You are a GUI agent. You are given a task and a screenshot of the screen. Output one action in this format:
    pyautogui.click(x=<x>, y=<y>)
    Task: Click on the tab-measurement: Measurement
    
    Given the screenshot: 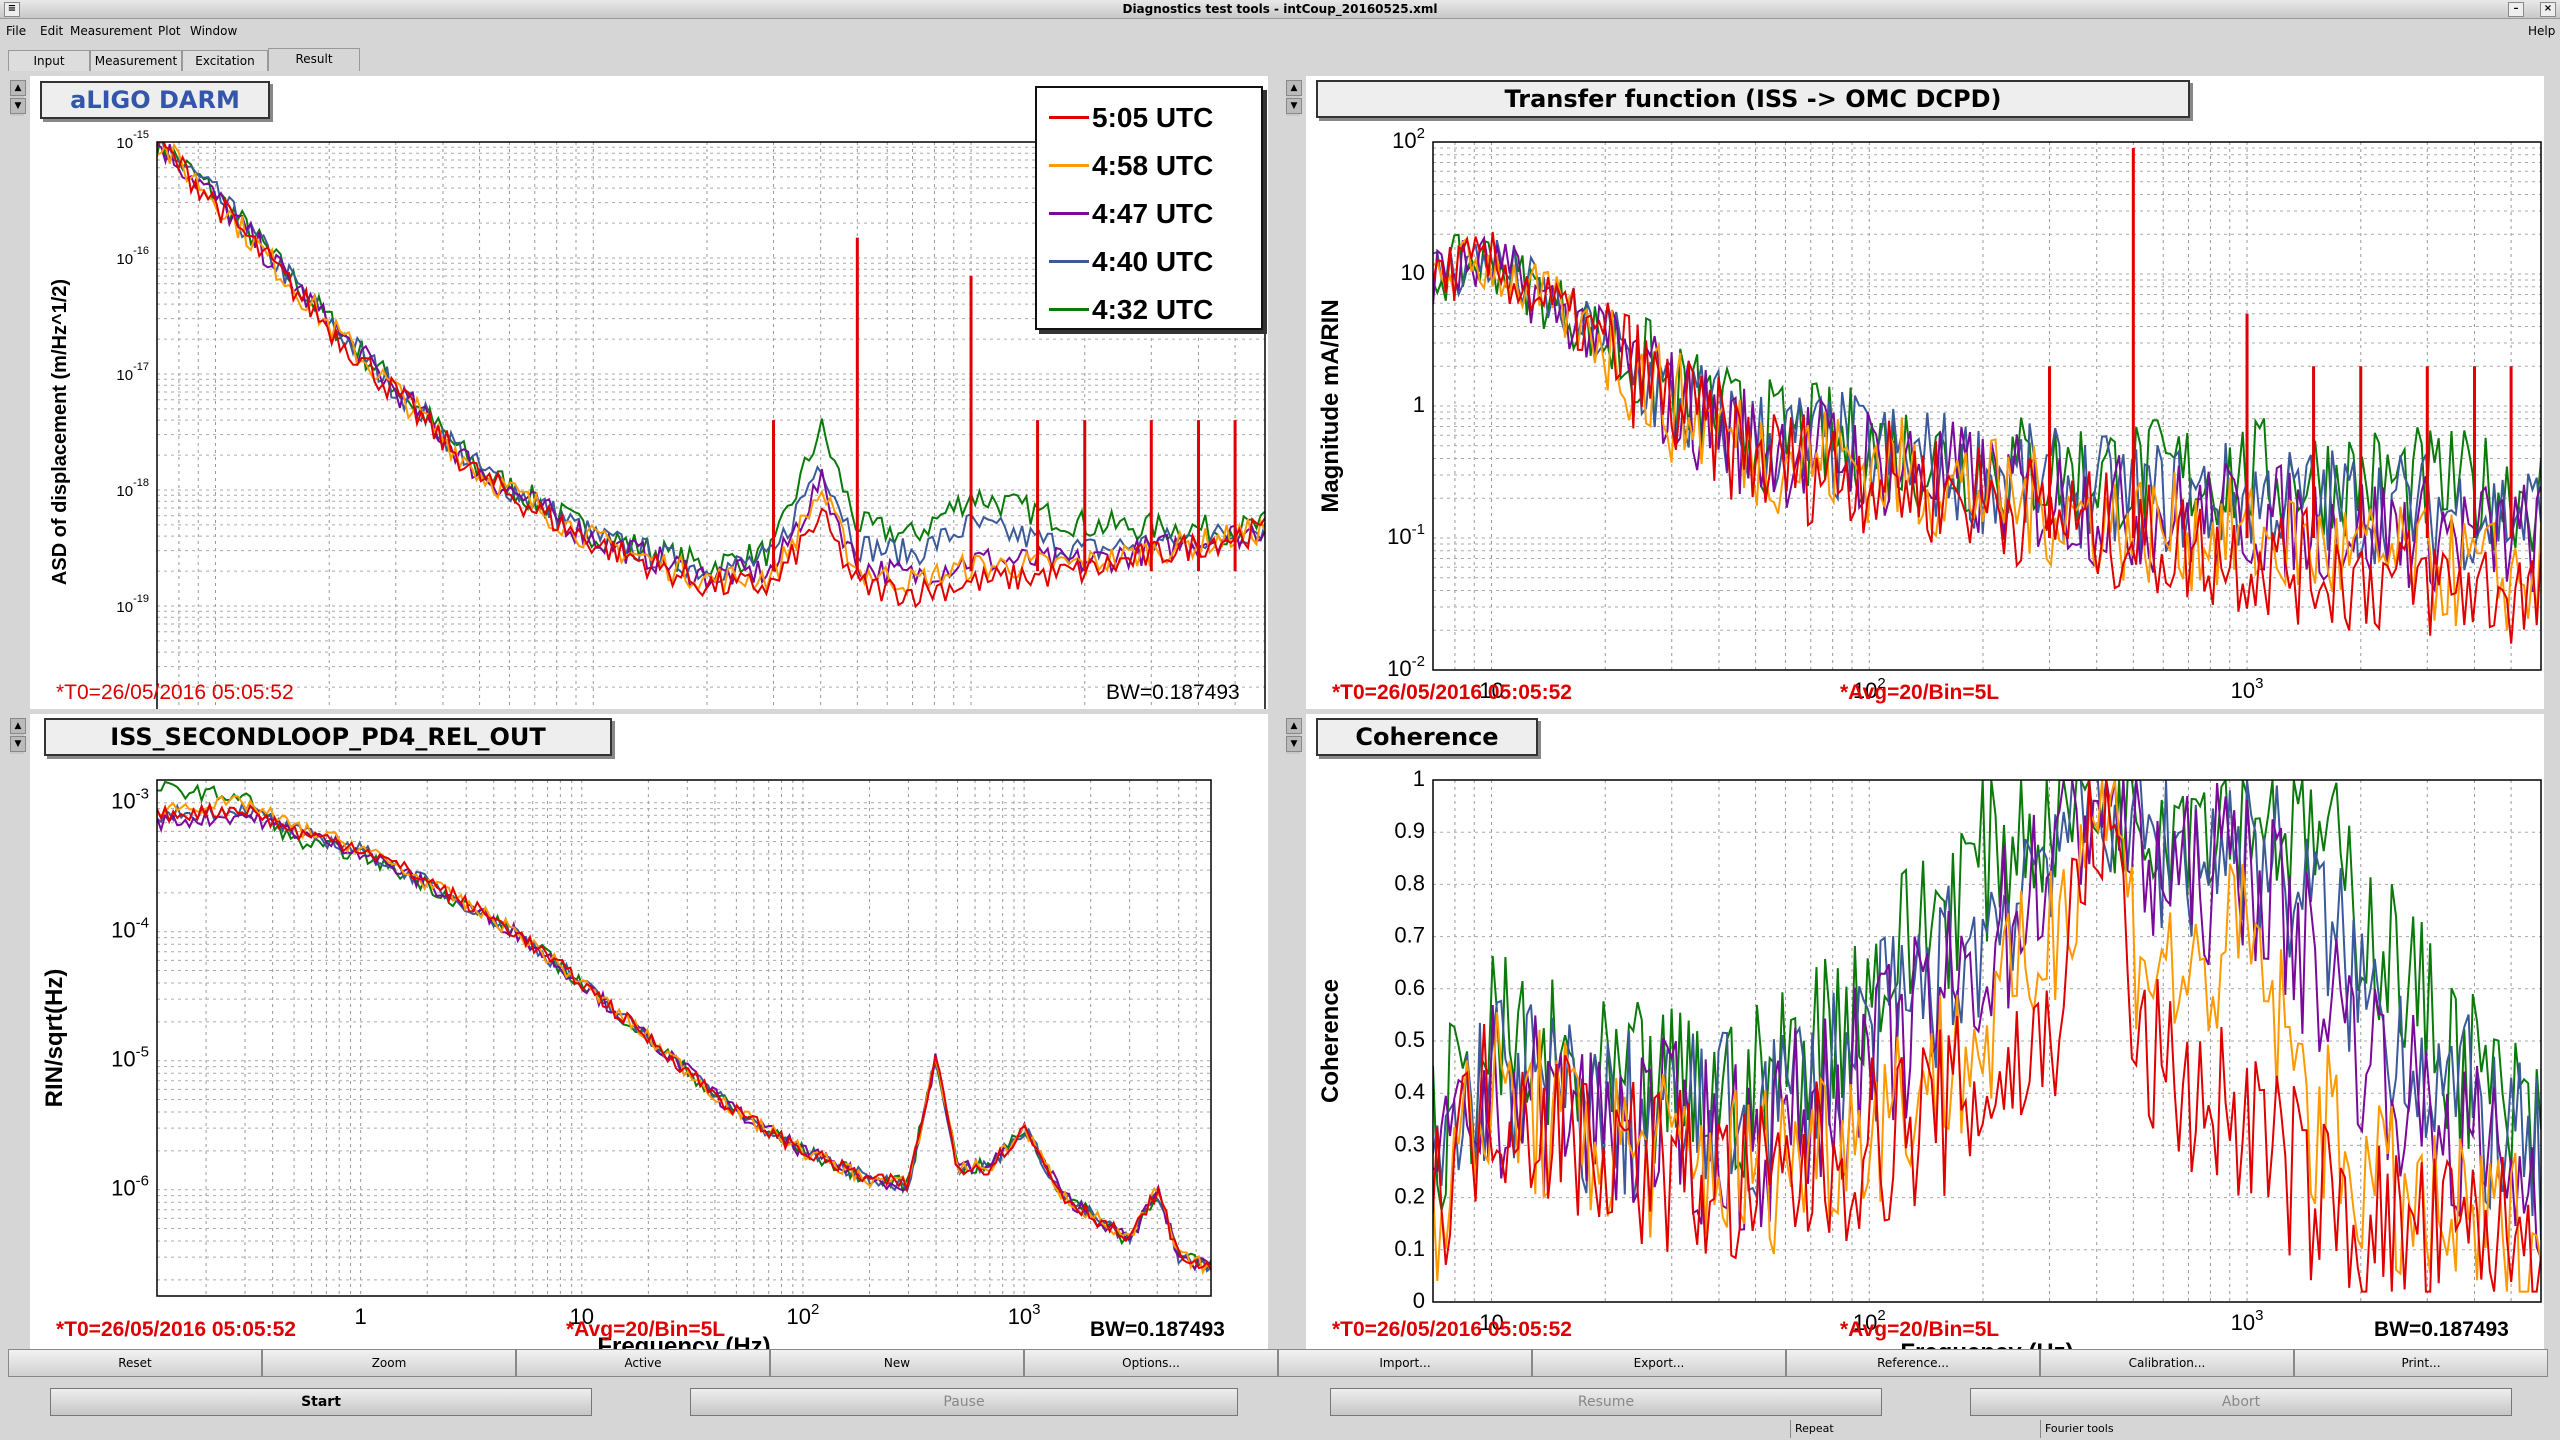 What is the action you would take?
    pyautogui.click(x=136, y=60)
    